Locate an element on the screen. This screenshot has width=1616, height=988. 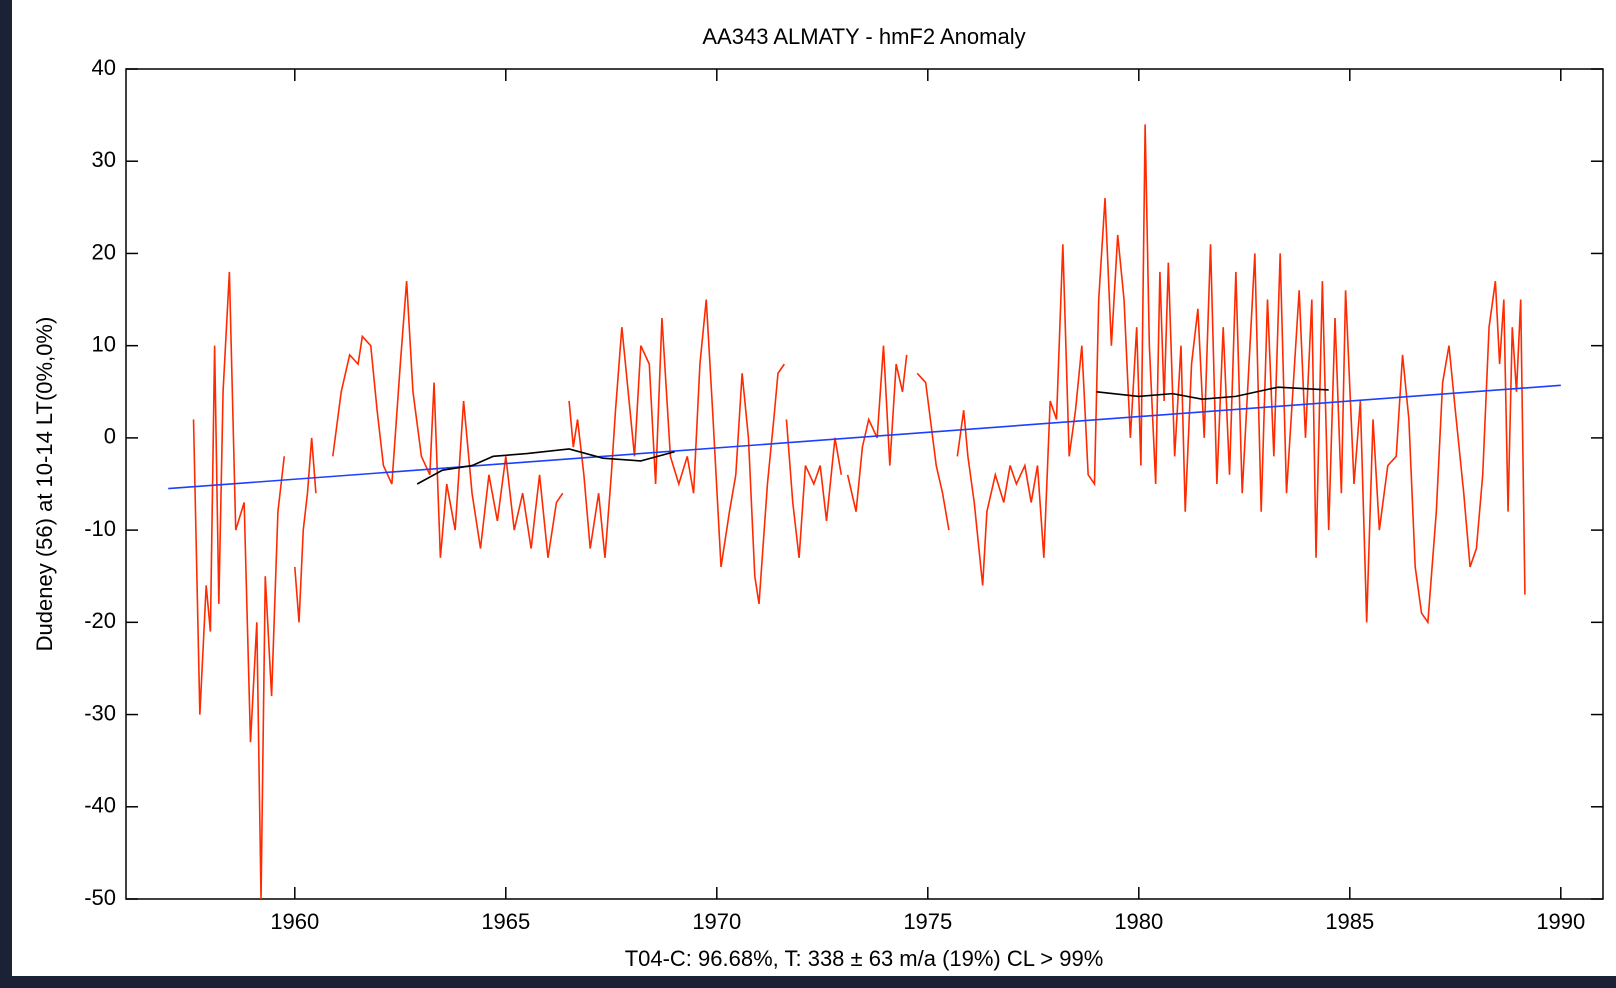
x-tick-label: 1985 is located at coordinates (1349, 921).